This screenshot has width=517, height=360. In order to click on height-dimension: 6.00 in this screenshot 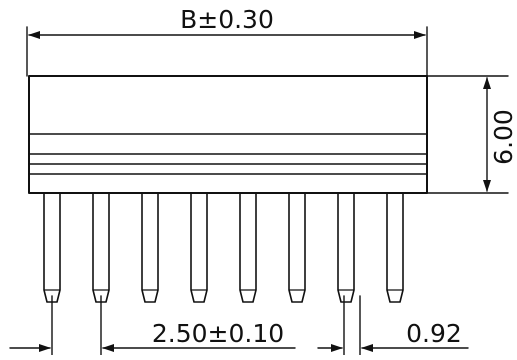, I will do `click(471, 134)`.